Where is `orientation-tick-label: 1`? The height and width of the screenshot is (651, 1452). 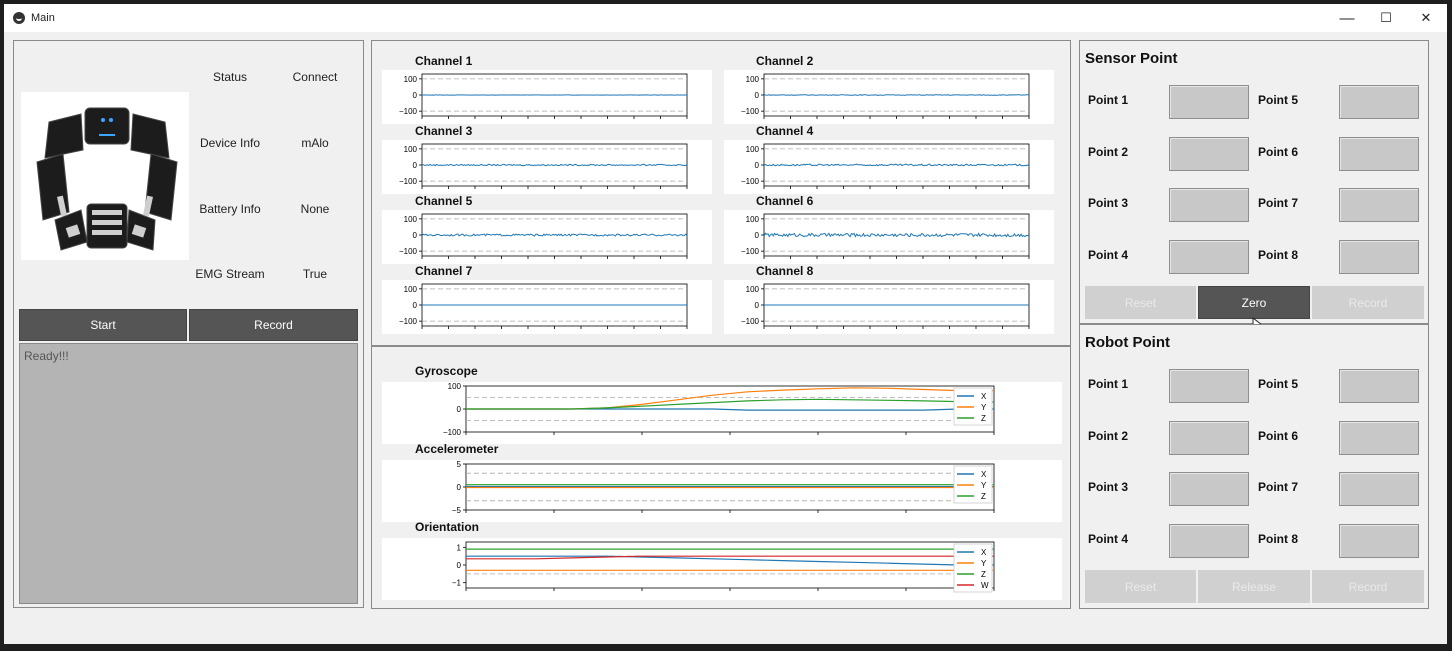 orientation-tick-label: 1 is located at coordinates (459, 547).